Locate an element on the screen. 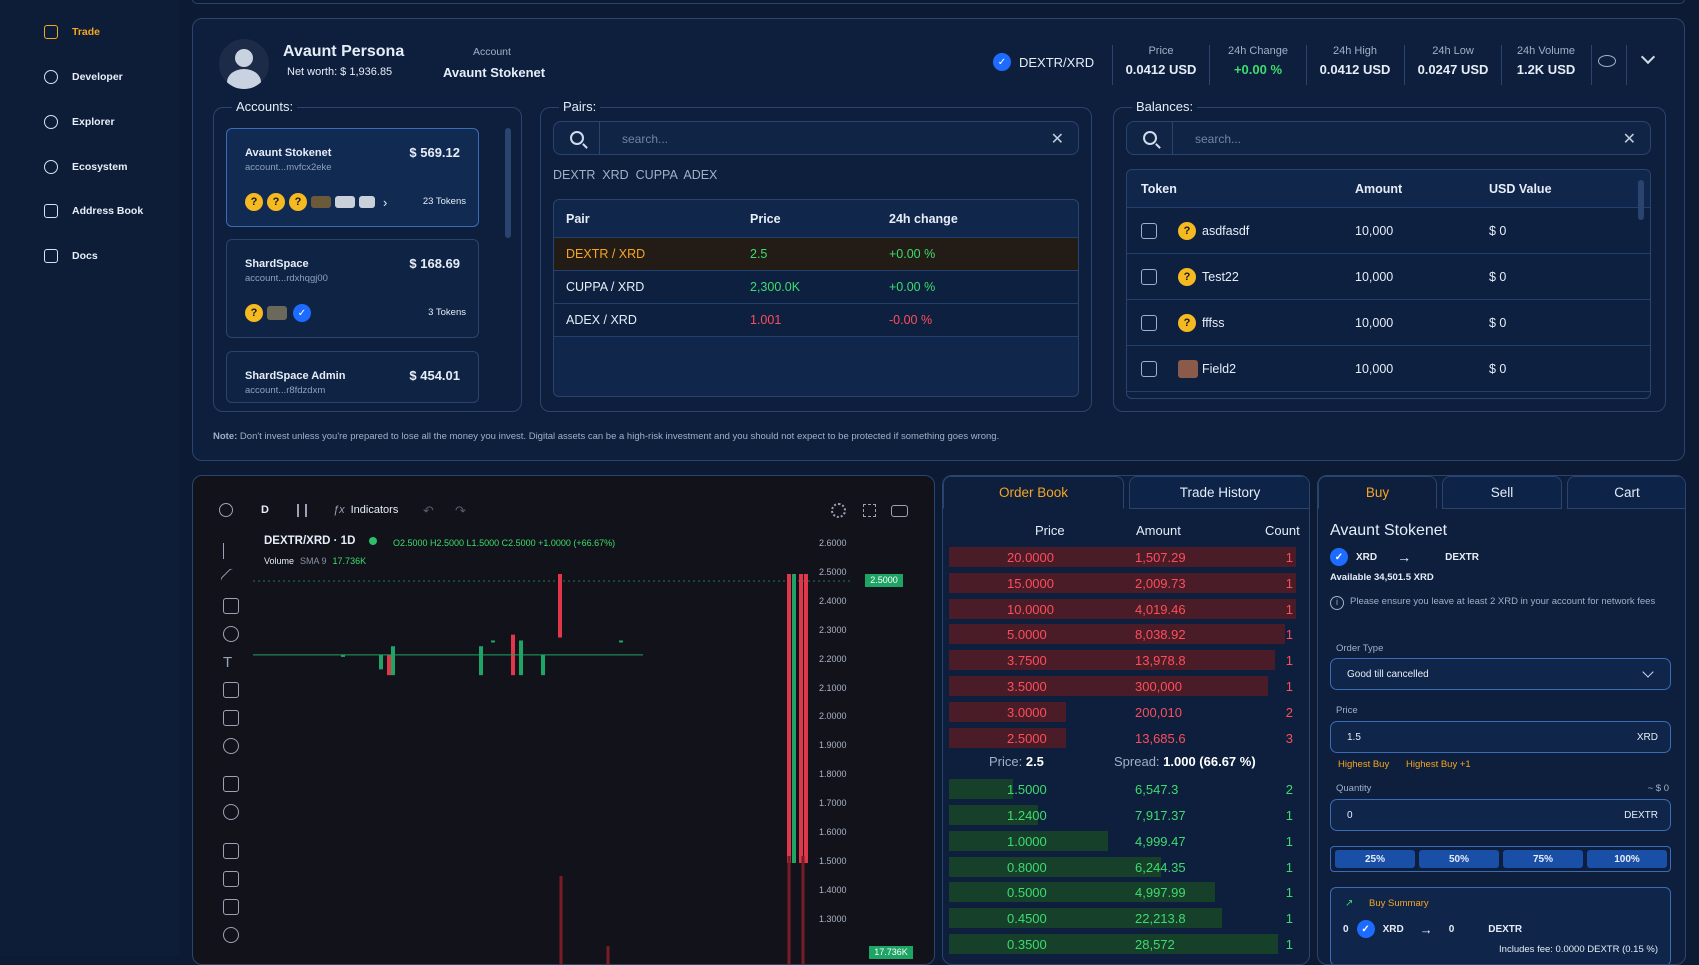 The image size is (1699, 965). bid-row: 1.0000 4,999.47 1 is located at coordinates (1126, 841).